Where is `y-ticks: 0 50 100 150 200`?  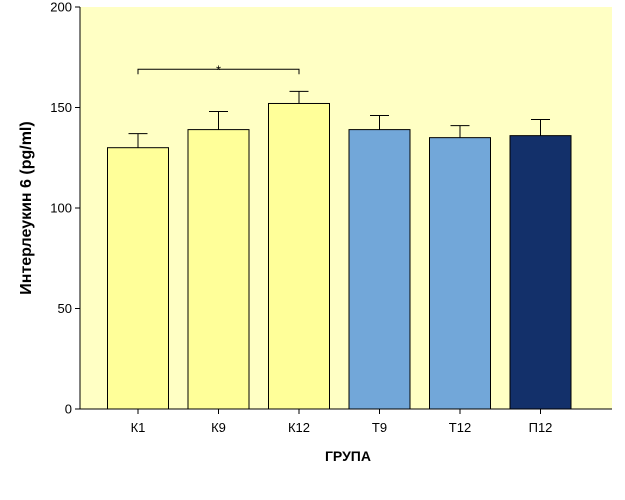
y-ticks: 0 50 100 150 200 is located at coordinates (65, 208).